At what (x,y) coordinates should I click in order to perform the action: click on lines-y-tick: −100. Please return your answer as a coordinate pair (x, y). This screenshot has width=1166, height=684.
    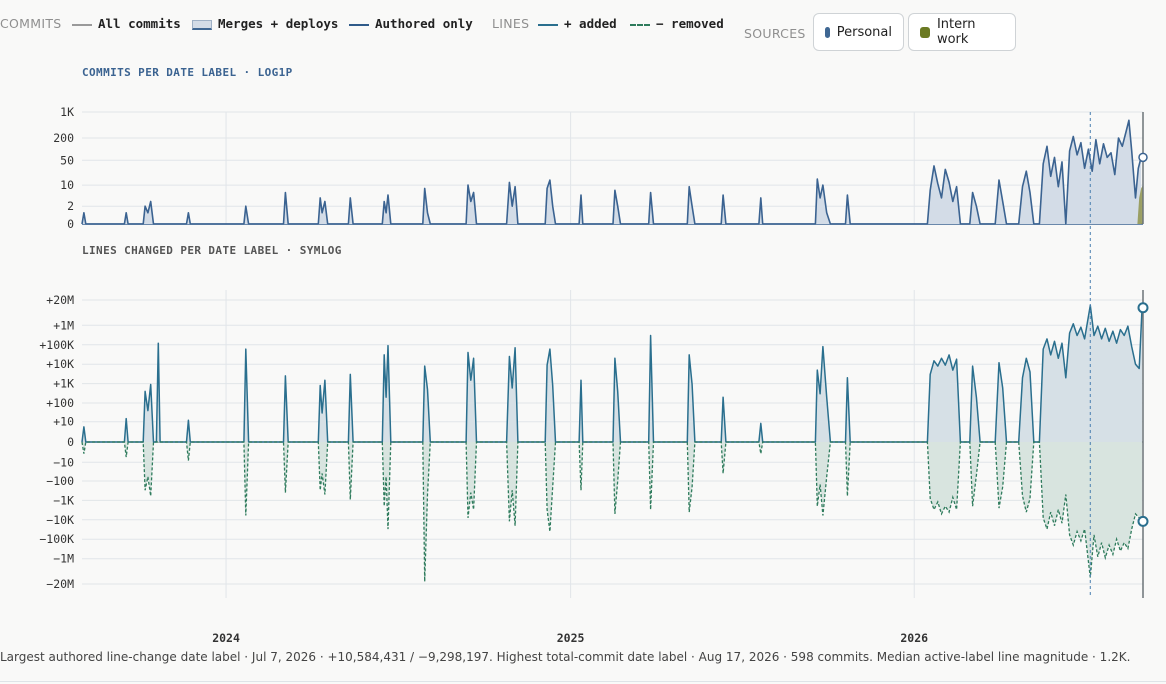
    Looking at the image, I should click on (60, 481).